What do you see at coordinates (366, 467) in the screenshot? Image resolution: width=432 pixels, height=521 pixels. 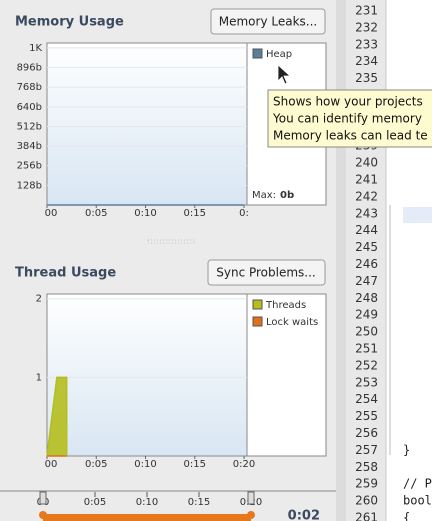 I see `line-number: 258` at bounding box center [366, 467].